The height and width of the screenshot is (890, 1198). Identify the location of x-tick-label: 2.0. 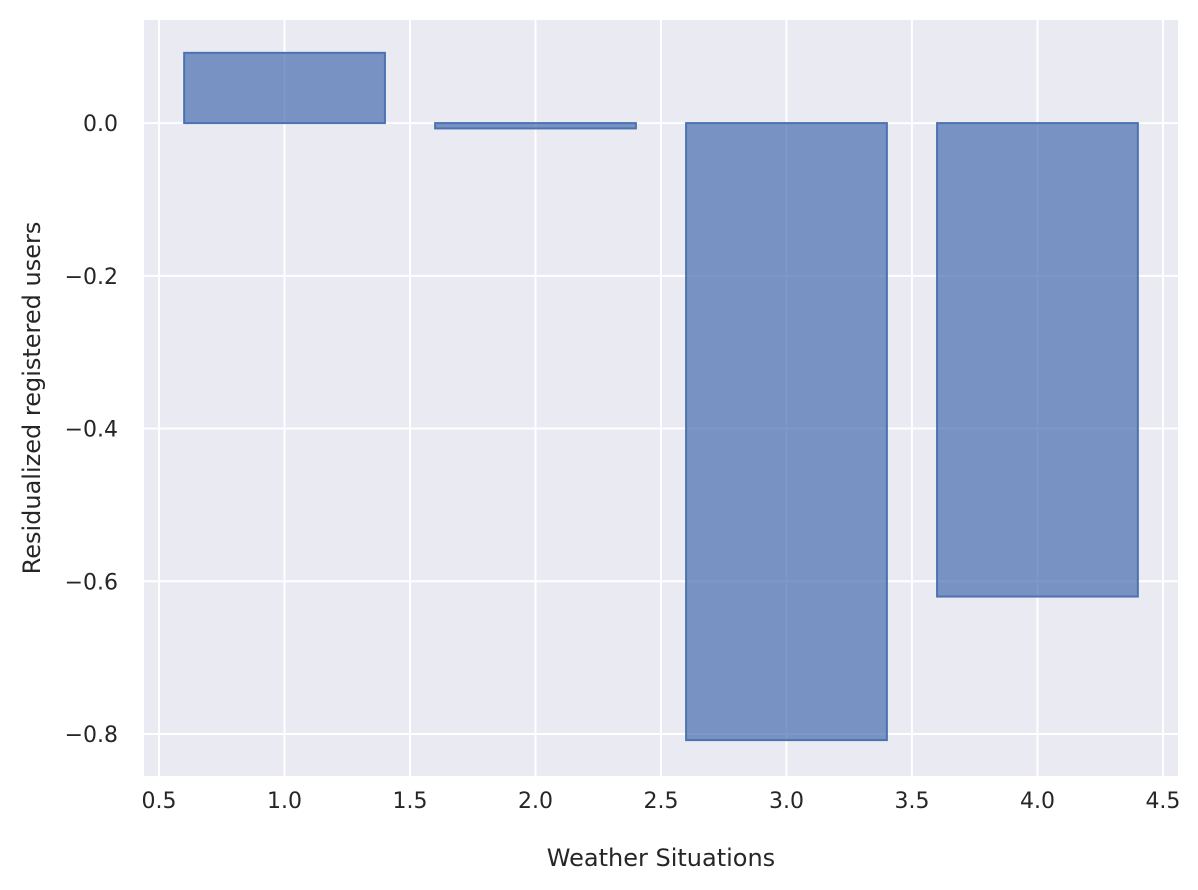
(535, 801).